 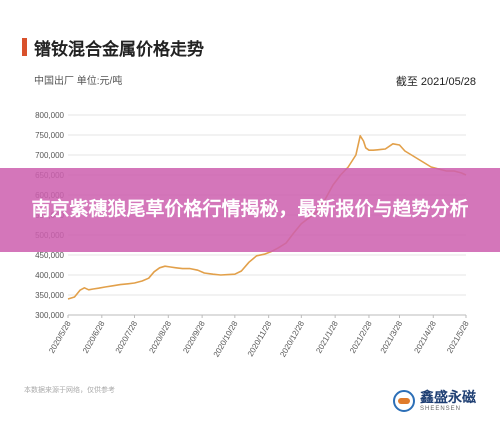 What do you see at coordinates (60, 337) in the screenshot?
I see `x-tick-label: 2020/5/28` at bounding box center [60, 337].